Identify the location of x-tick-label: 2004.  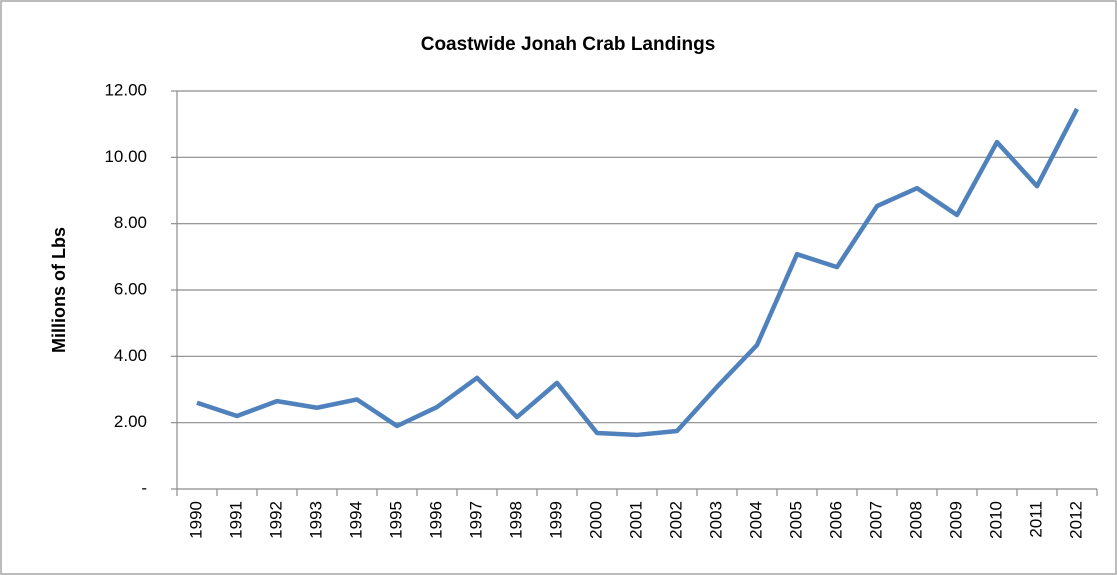
(755, 520).